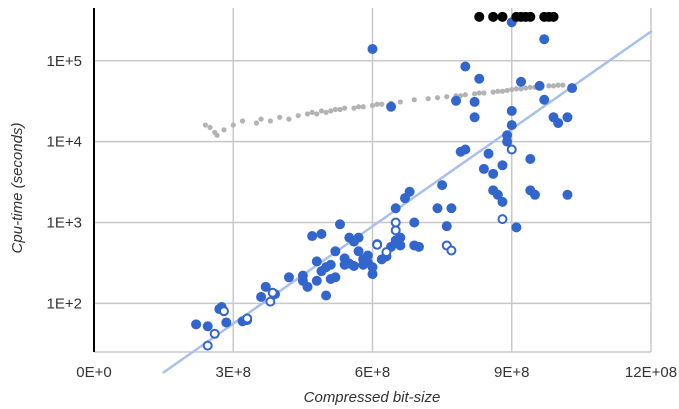 The width and height of the screenshot is (679, 409). Describe the element at coordinates (372, 372) in the screenshot. I see `x-tick-label: 6E+8` at that location.